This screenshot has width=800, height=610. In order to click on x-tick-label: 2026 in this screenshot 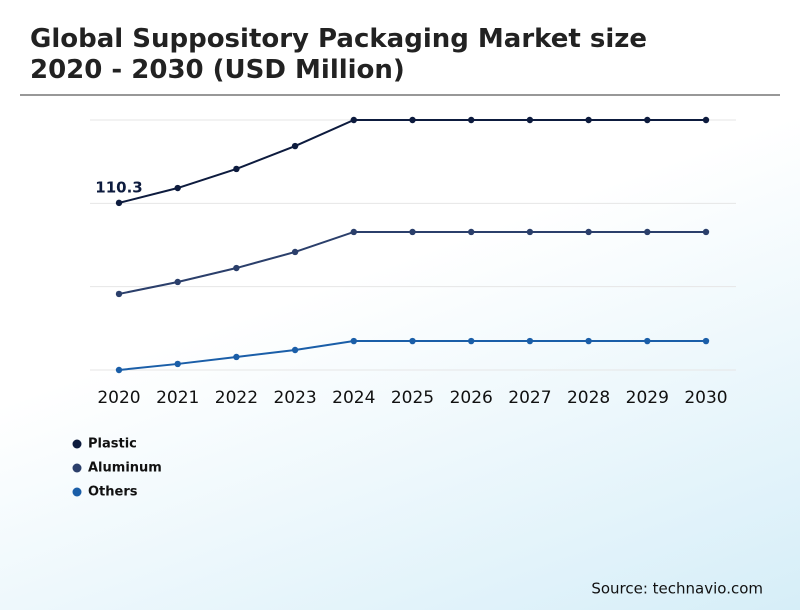, I will do `click(471, 398)`.